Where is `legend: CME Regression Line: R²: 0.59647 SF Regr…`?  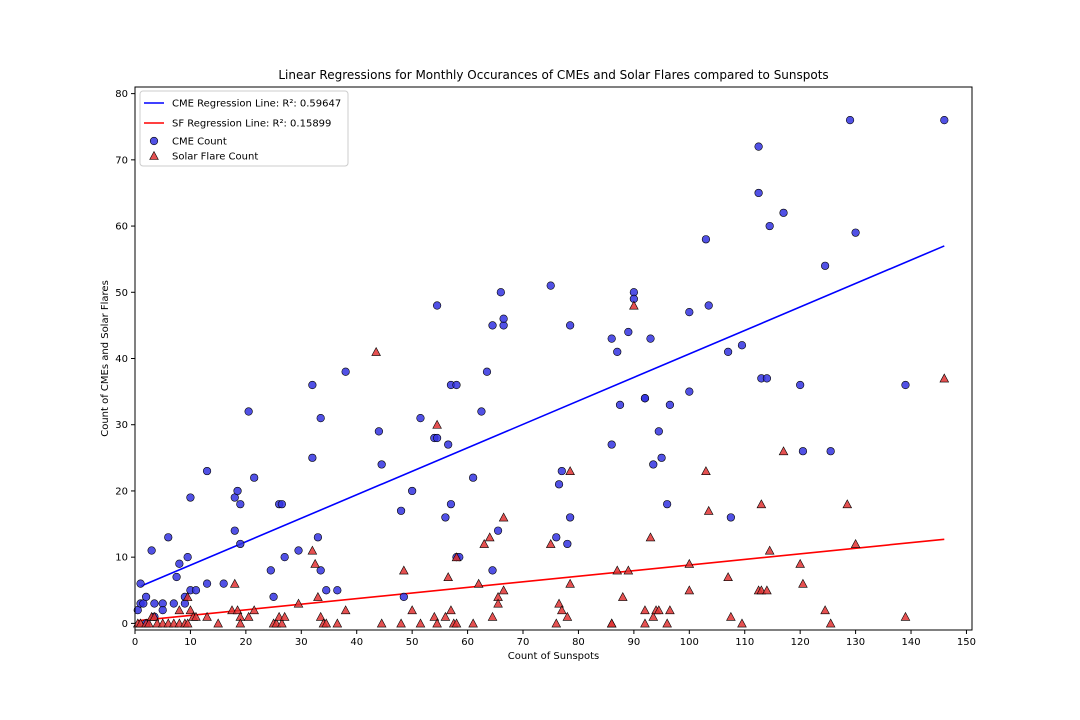 legend: CME Regression Line: R²: 0.59647 SF Regr… is located at coordinates (244, 128).